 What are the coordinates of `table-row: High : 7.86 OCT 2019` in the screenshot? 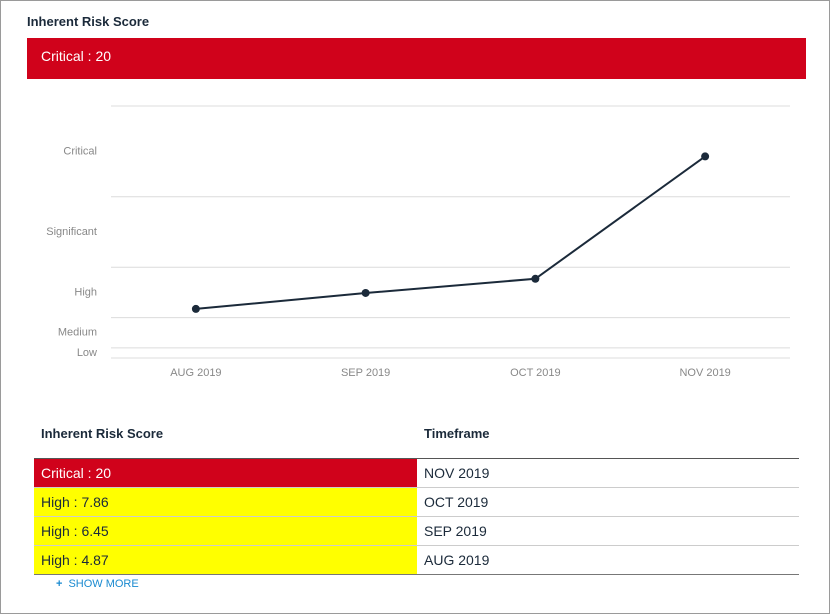 It's located at (416, 502).